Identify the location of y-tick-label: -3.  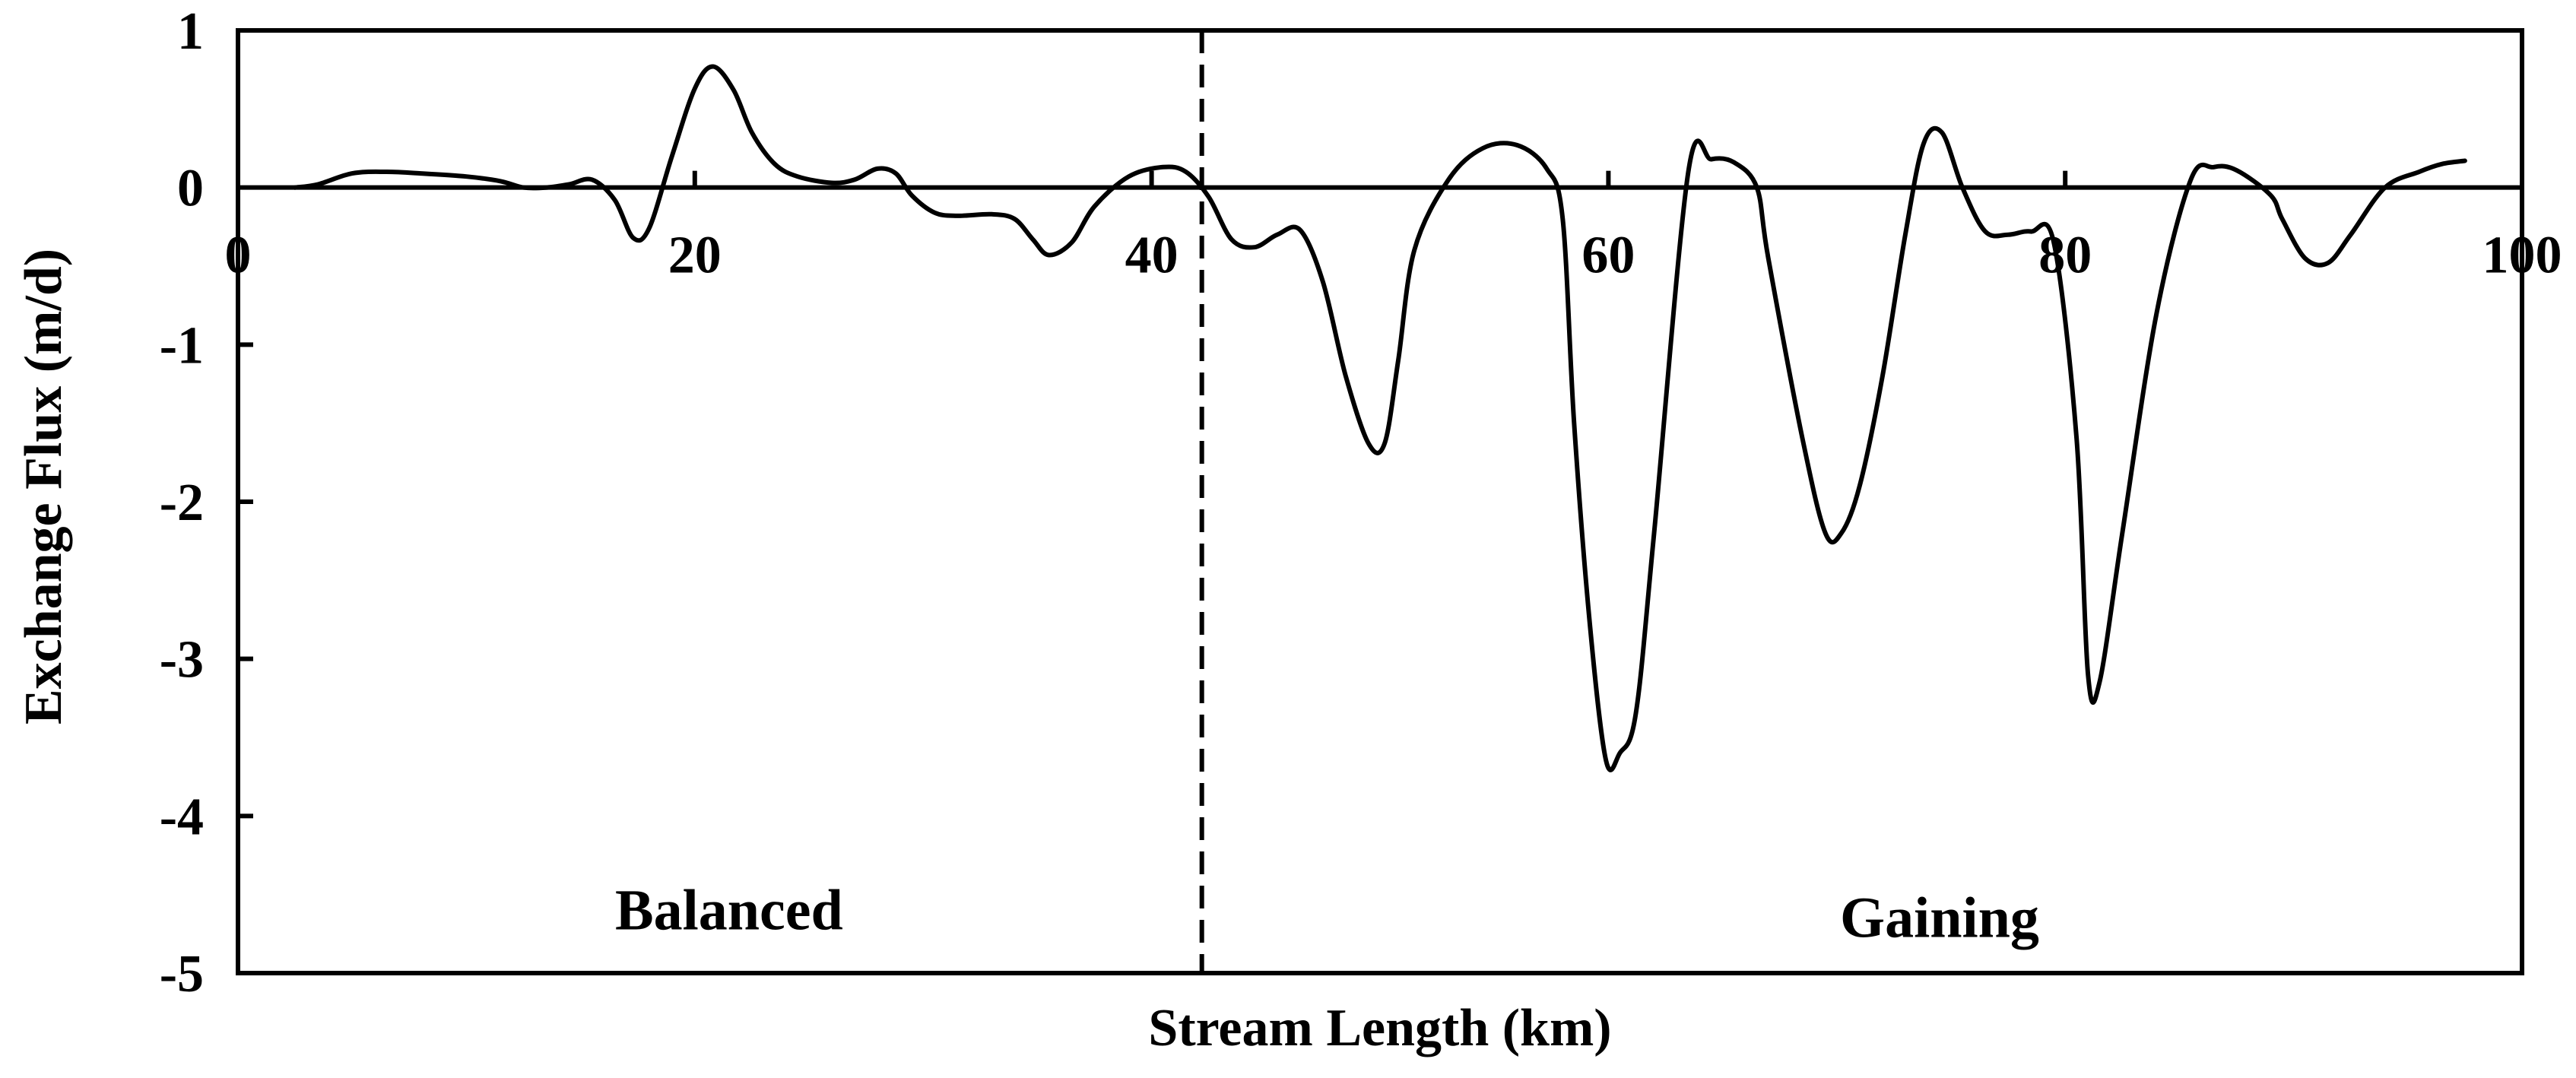
(182, 660).